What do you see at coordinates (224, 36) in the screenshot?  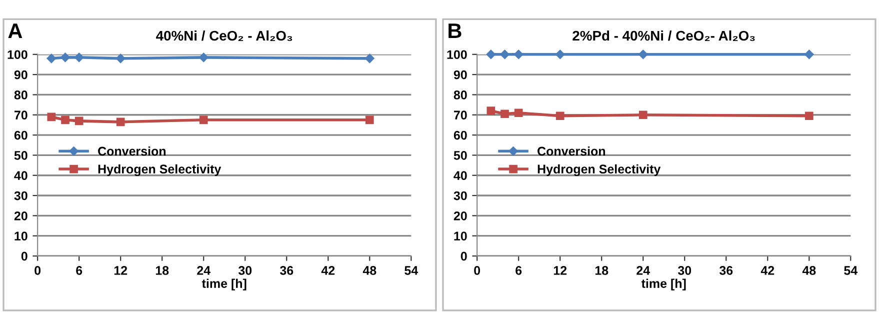 I see `chart-title: 40%Ni / CeO₂ - Al₂O₃` at bounding box center [224, 36].